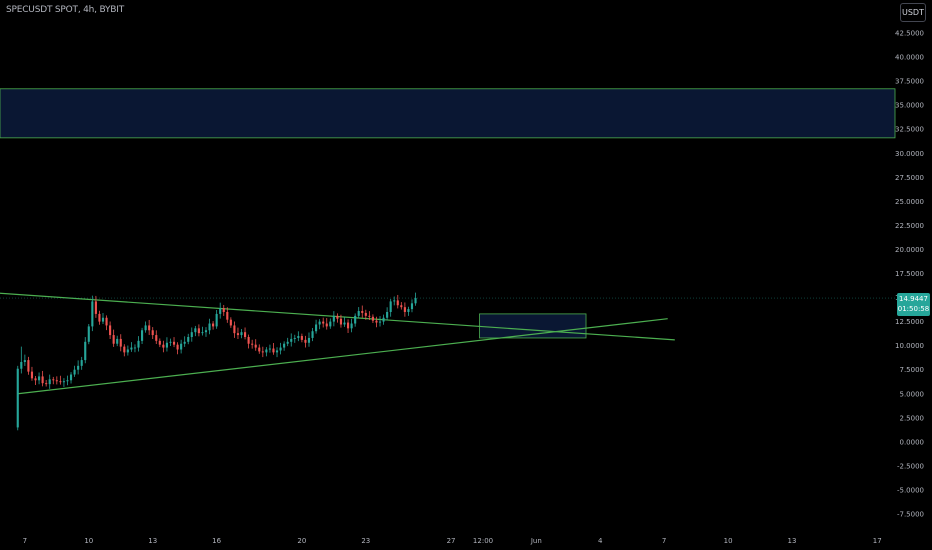 This screenshot has width=932, height=550. Describe the element at coordinates (909, 346) in the screenshot. I see `y-tick-label: 10.0000` at that location.